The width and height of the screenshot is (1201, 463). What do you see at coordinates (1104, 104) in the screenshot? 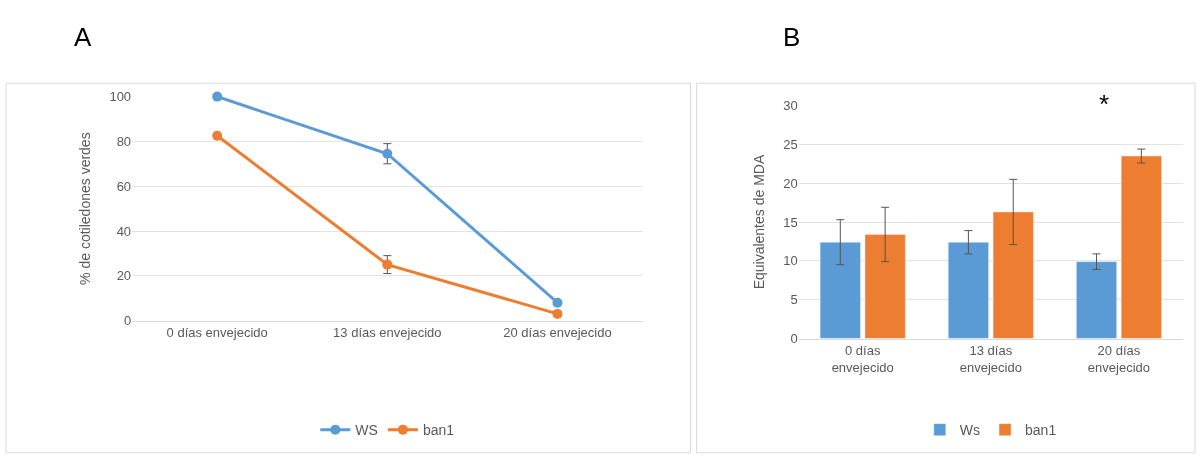
I see `annotation: *` at bounding box center [1104, 104].